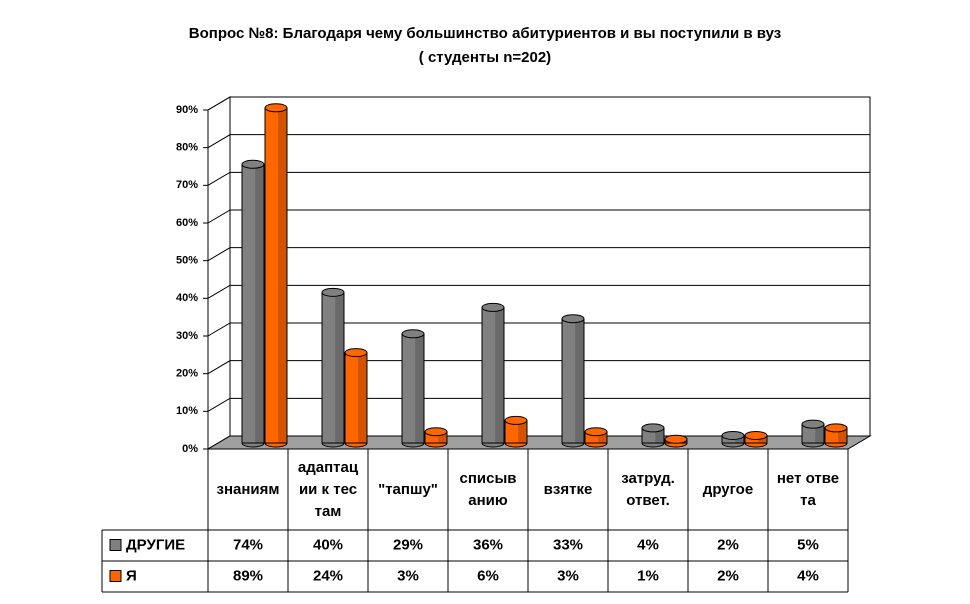 The height and width of the screenshot is (604, 970). I want to click on x-tick-label: затруд. ответ., so click(648, 489).